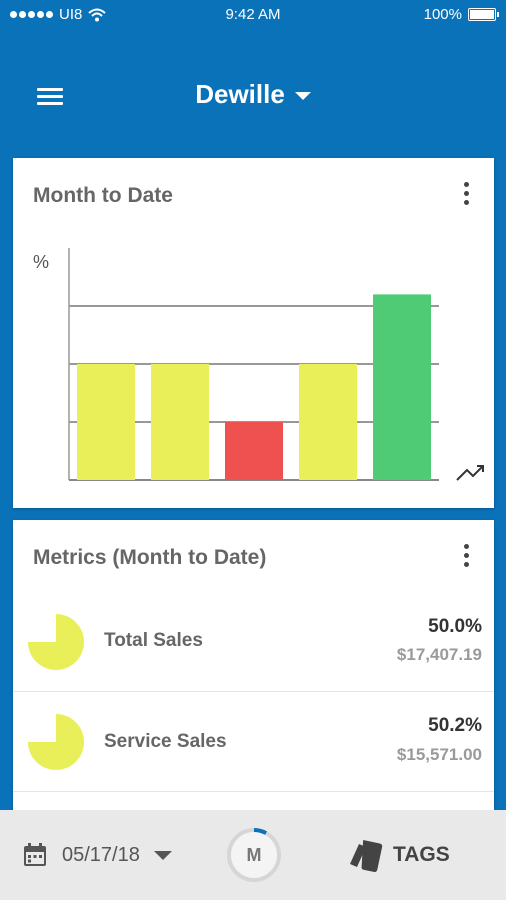 This screenshot has height=900, width=506. I want to click on battery-percent: 100%, so click(442, 14).